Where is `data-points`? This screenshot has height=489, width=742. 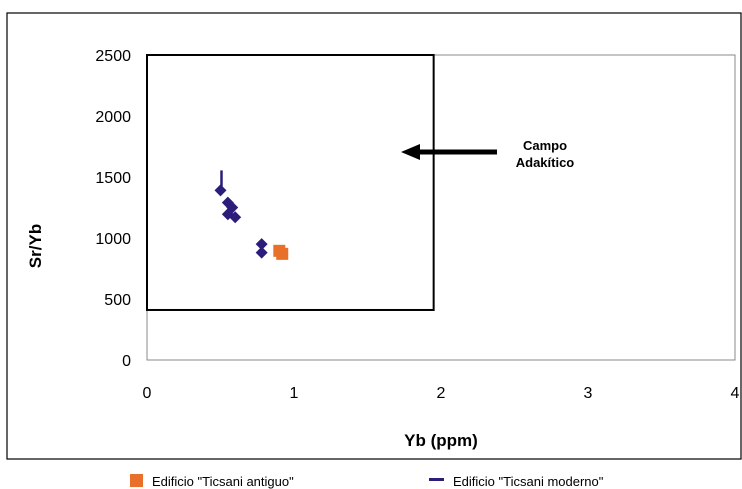 data-points is located at coordinates (251, 215).